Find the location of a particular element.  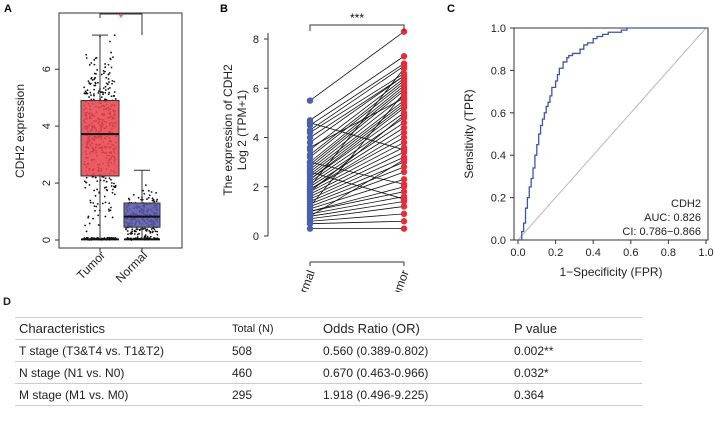

cell-characteristic: N stage (N1 vs. N0) is located at coordinates (121, 372).